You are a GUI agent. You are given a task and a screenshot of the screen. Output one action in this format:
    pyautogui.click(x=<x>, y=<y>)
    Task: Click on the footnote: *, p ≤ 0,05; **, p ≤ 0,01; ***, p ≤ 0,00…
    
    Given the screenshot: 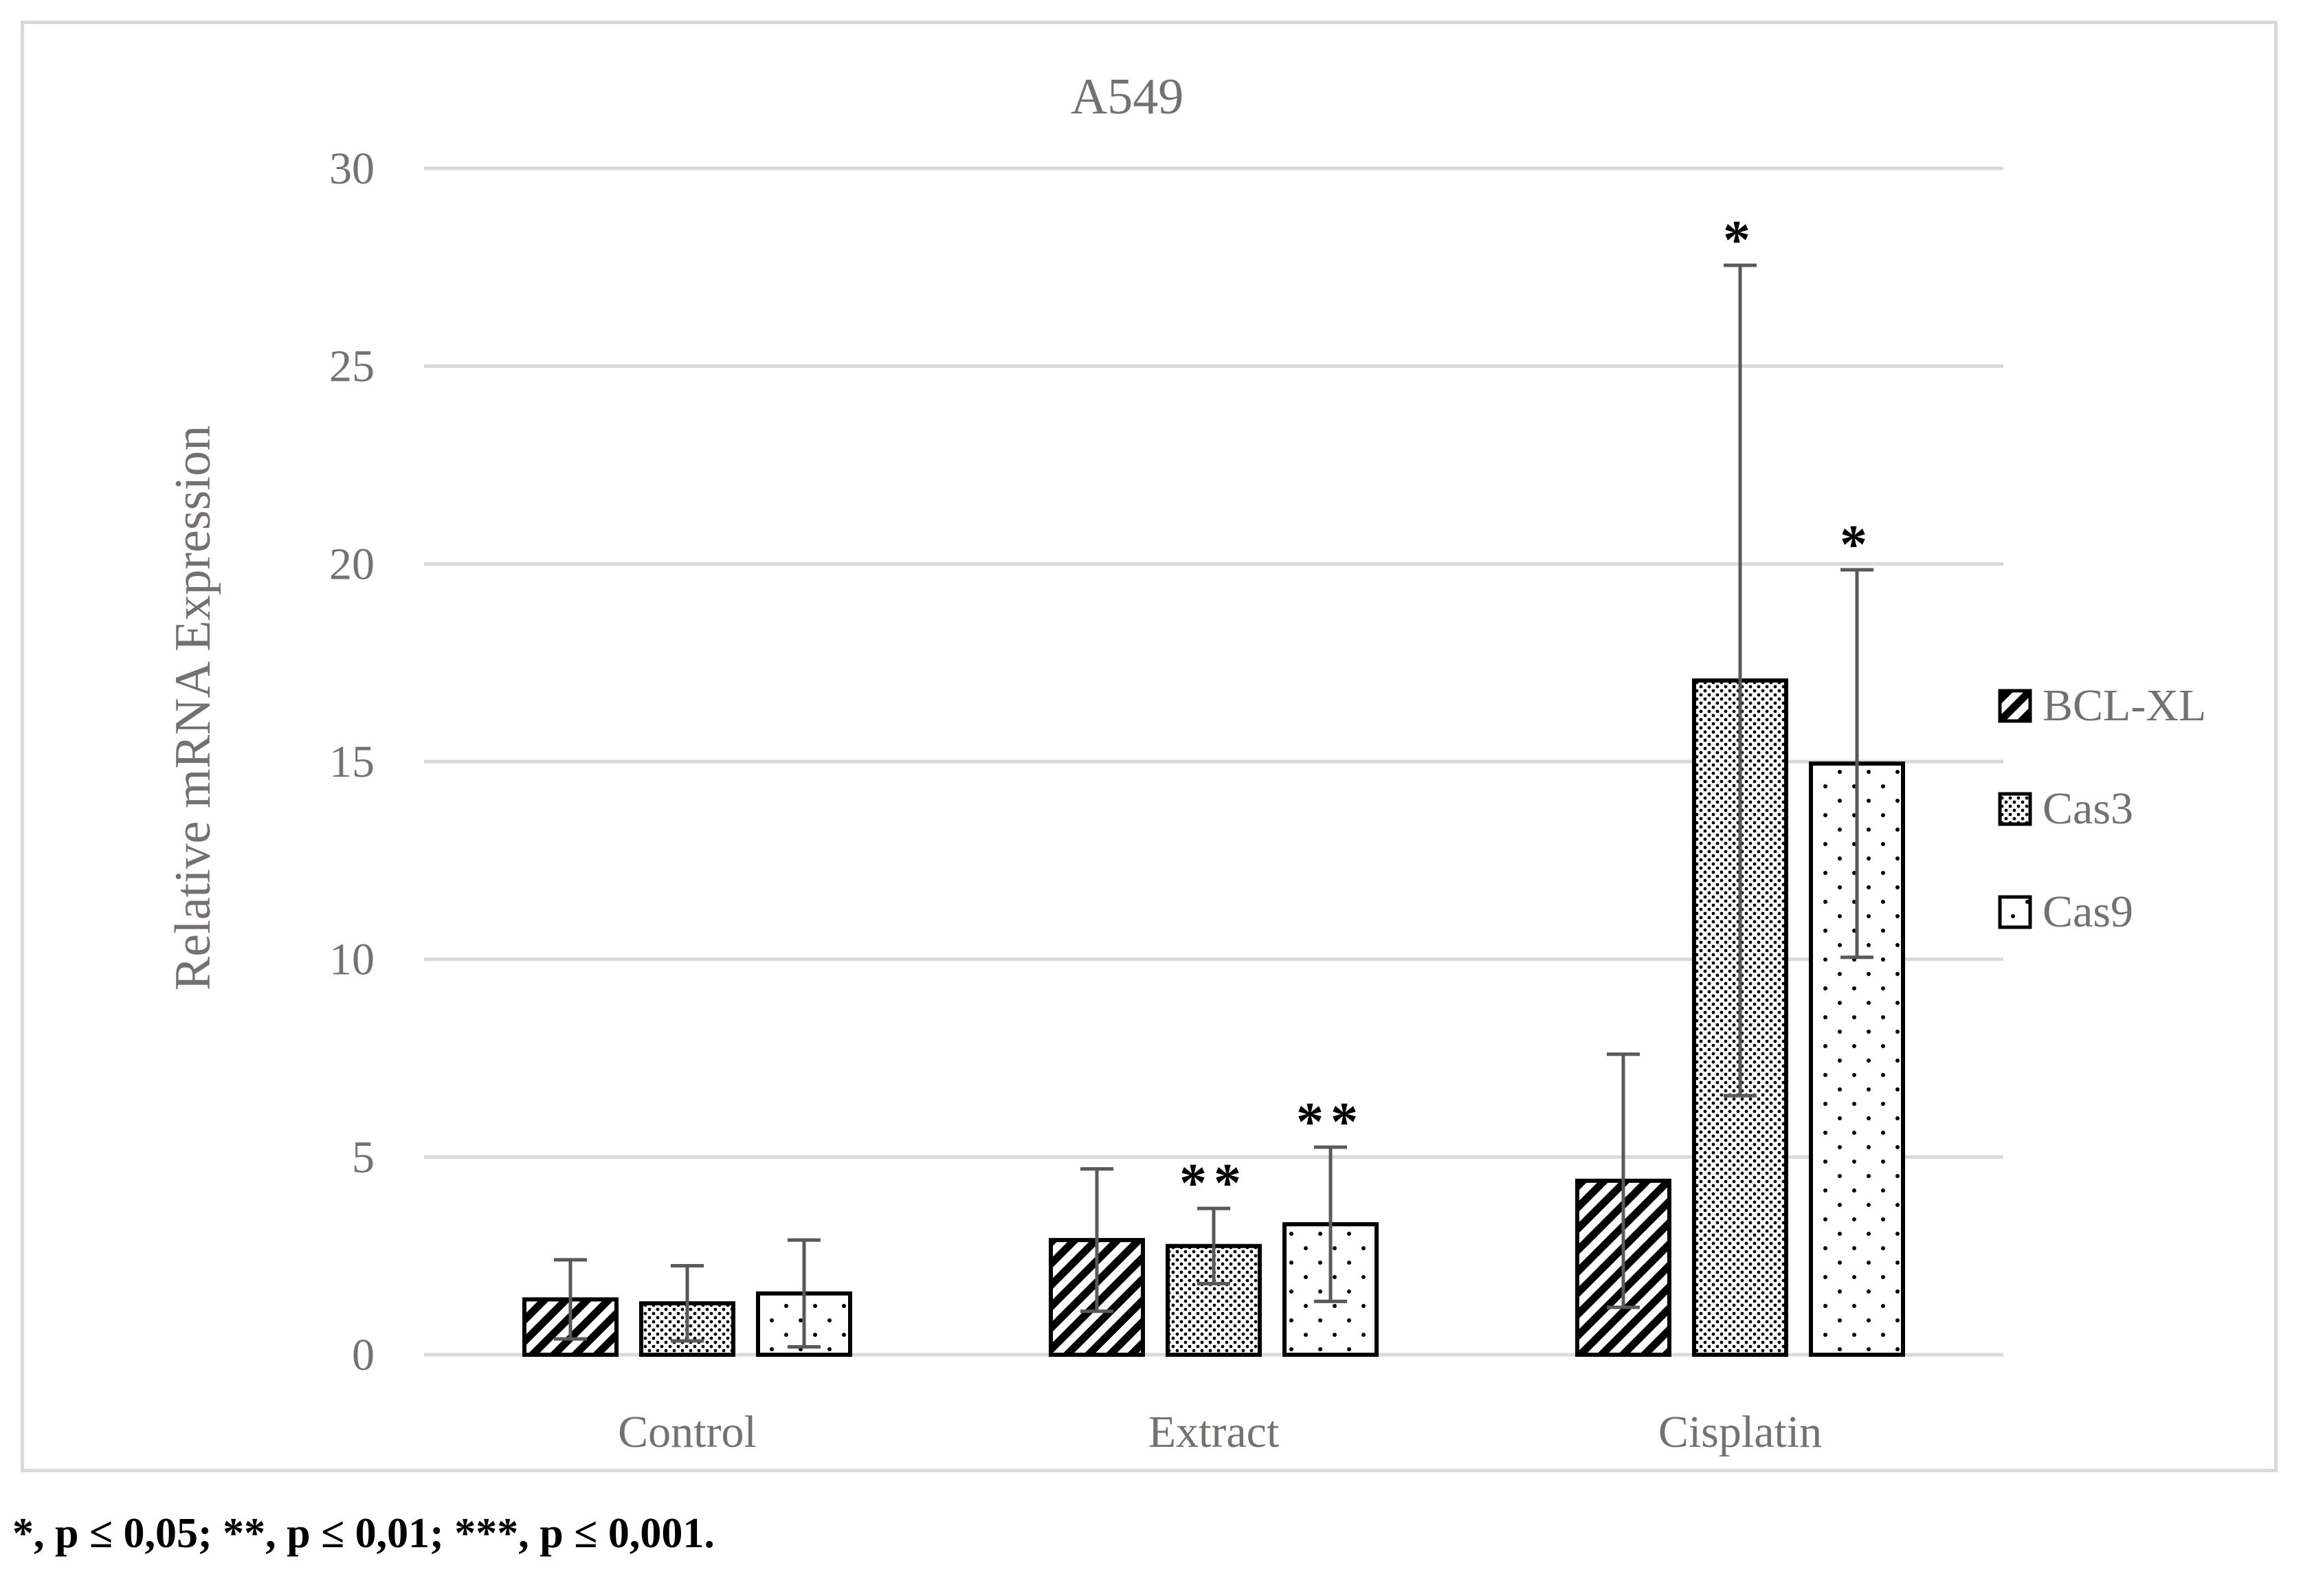 What is the action you would take?
    pyautogui.click(x=363, y=1533)
    